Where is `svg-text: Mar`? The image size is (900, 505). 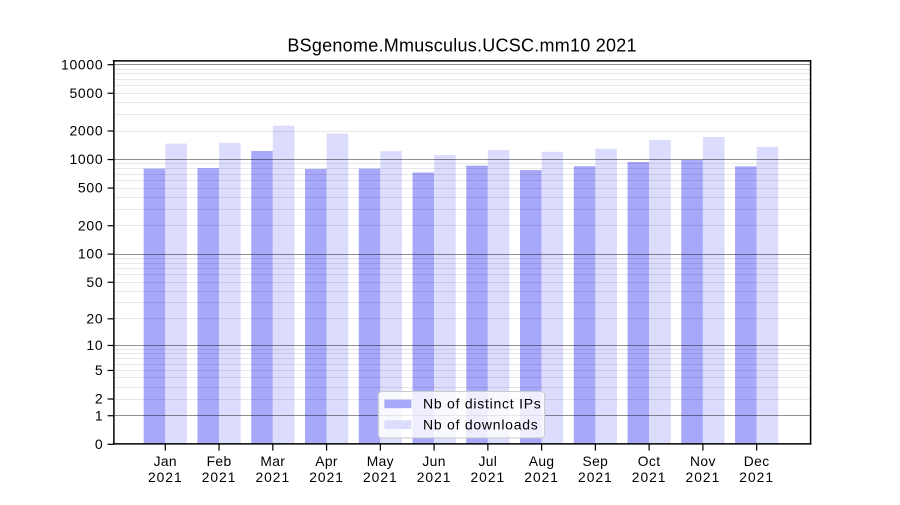
svg-text: Mar is located at coordinates (272, 461).